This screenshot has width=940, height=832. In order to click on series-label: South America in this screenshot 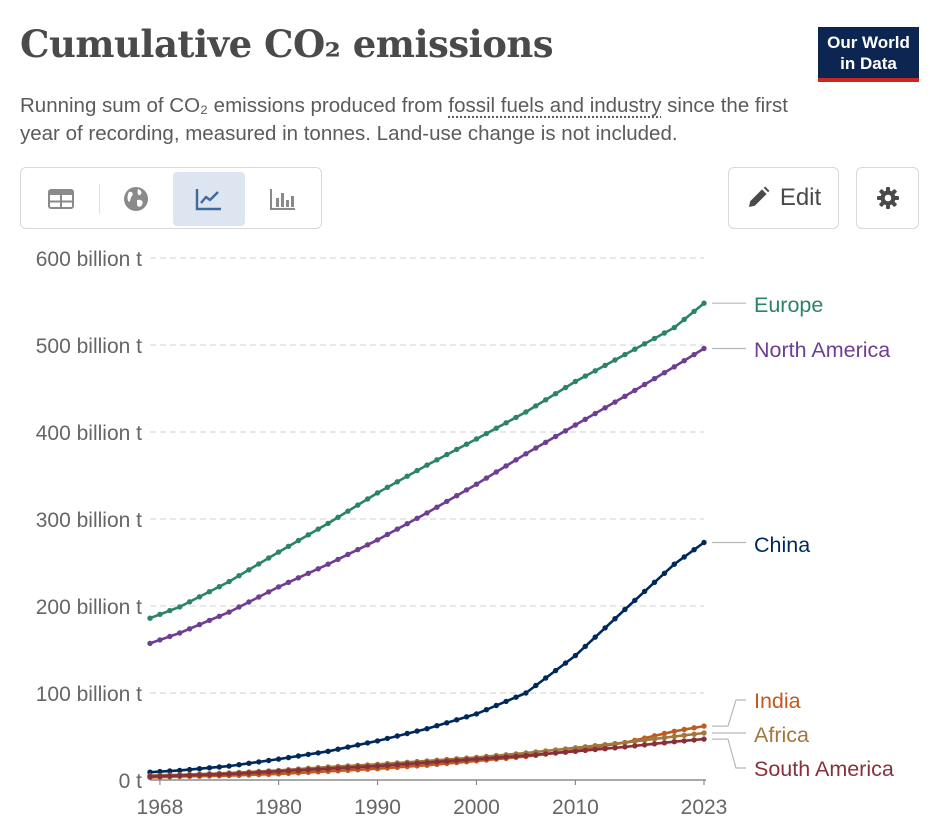, I will do `click(824, 769)`.